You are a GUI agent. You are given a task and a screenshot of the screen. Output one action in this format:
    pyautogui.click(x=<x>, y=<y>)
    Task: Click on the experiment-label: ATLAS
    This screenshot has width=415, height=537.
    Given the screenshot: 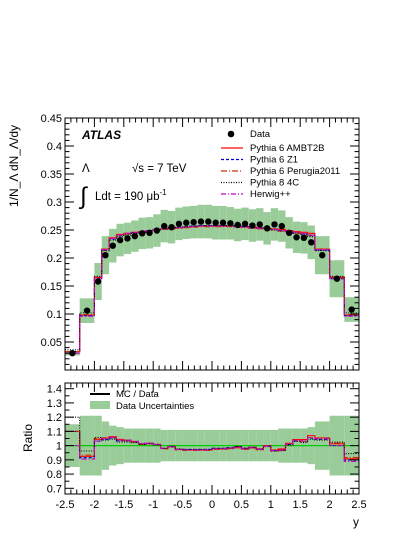 What is the action you would take?
    pyautogui.click(x=101, y=135)
    